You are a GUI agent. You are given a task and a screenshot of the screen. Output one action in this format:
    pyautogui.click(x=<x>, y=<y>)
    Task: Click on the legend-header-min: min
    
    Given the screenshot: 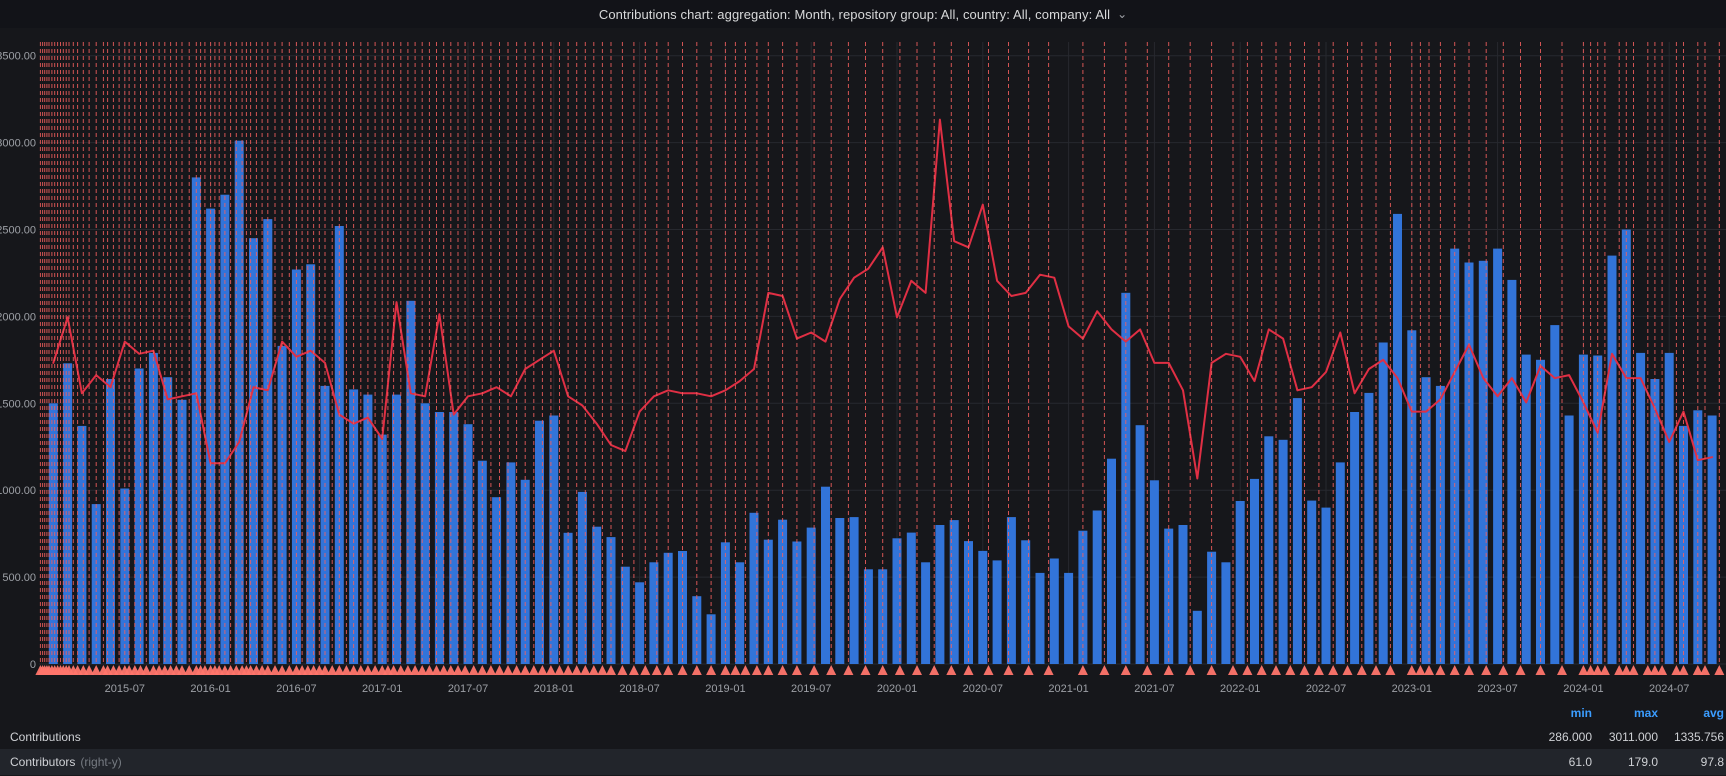 What is the action you would take?
    pyautogui.click(x=1581, y=713)
    